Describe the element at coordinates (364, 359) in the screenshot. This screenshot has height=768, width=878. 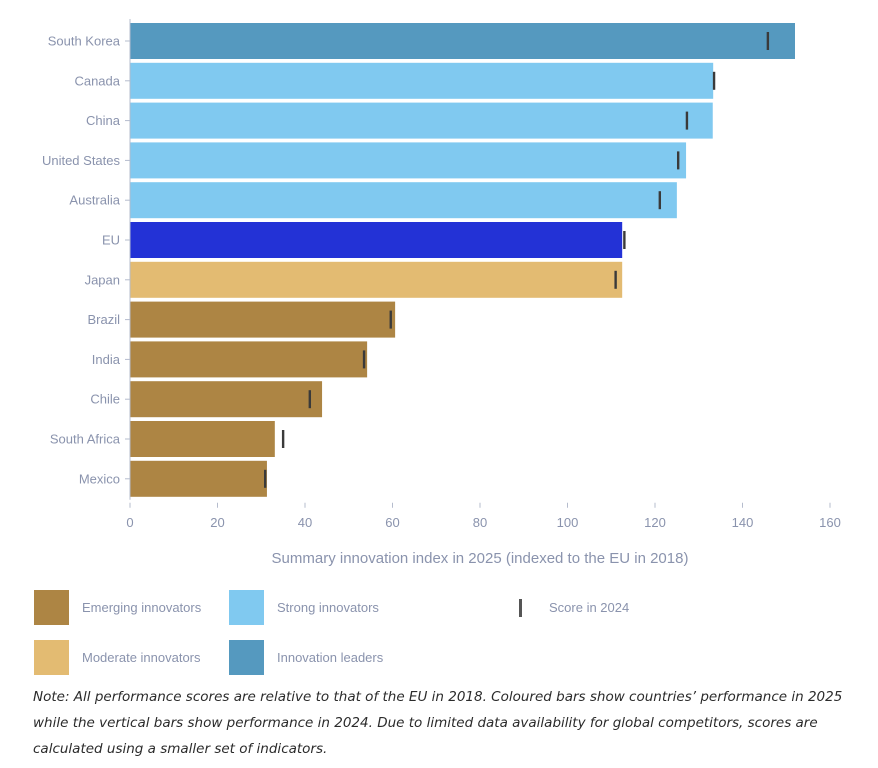
I see `marker-2024-india` at that location.